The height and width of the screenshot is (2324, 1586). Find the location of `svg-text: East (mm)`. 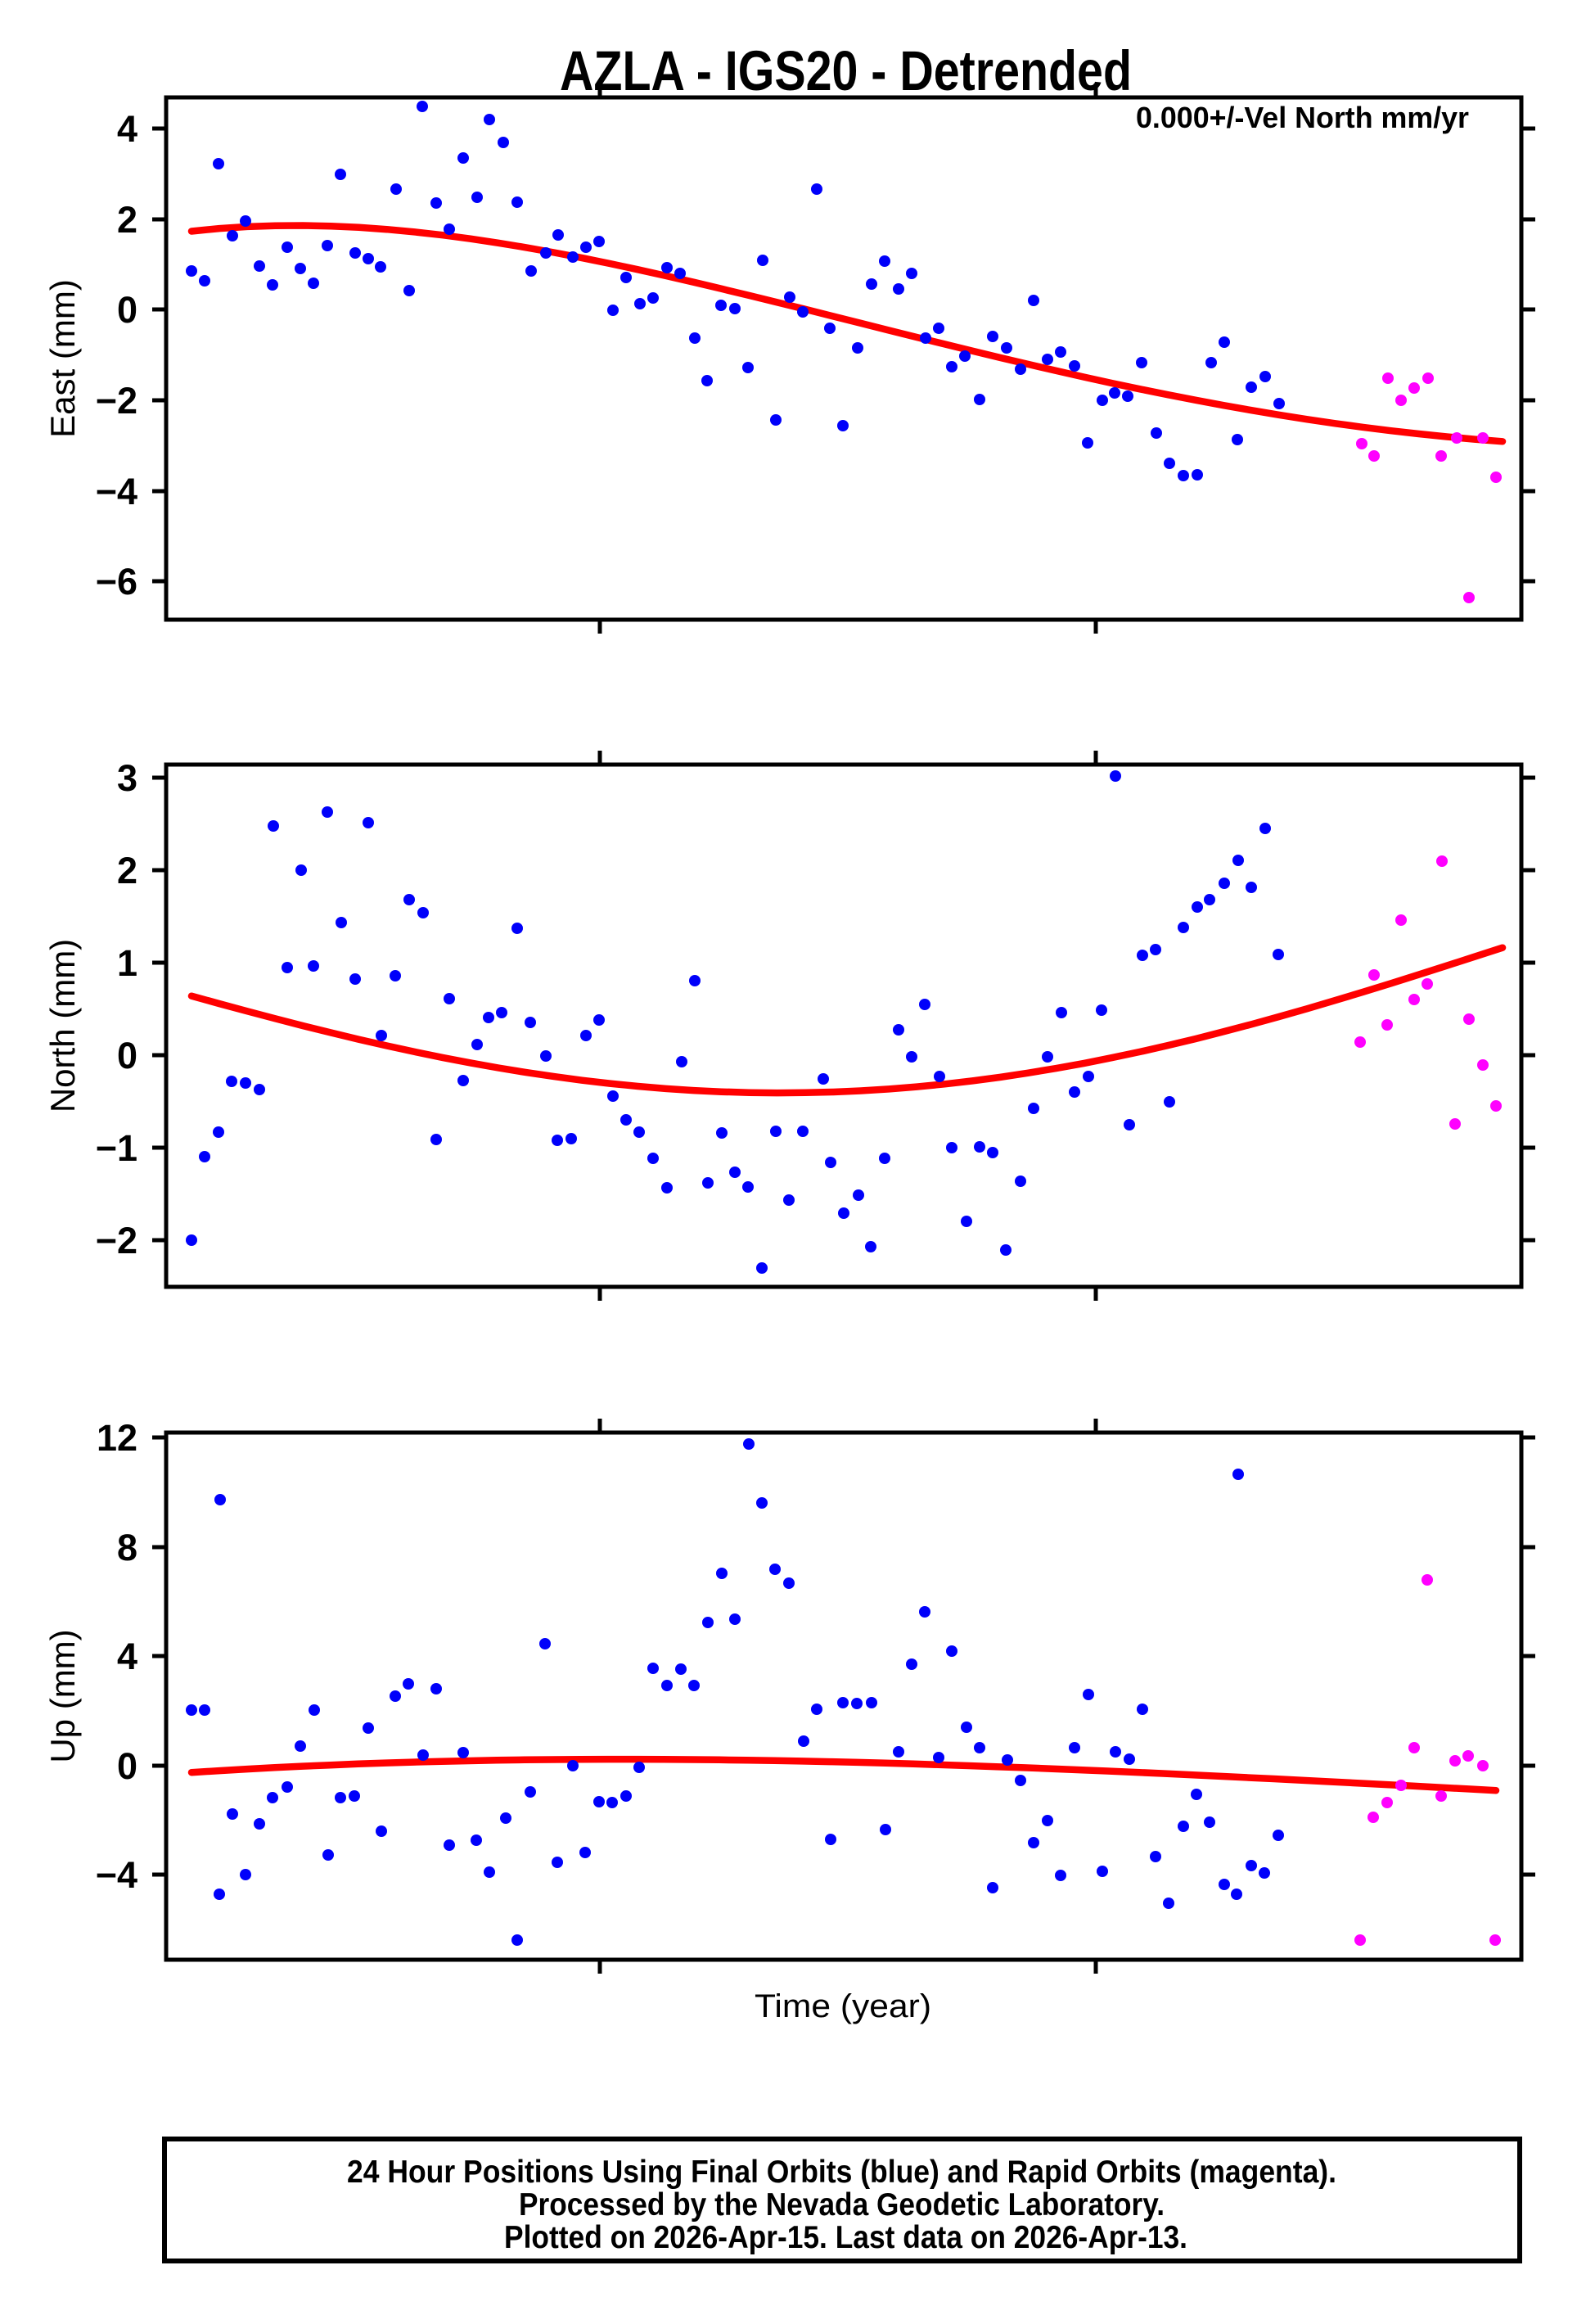

svg-text: East (mm) is located at coordinates (63, 358).